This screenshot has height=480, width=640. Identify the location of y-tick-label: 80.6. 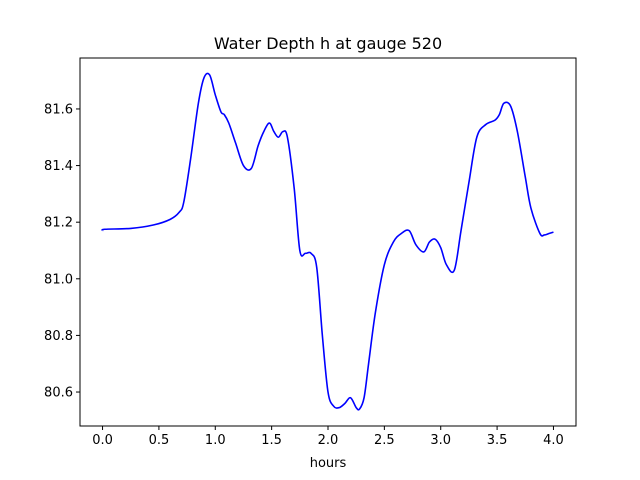
(58, 393).